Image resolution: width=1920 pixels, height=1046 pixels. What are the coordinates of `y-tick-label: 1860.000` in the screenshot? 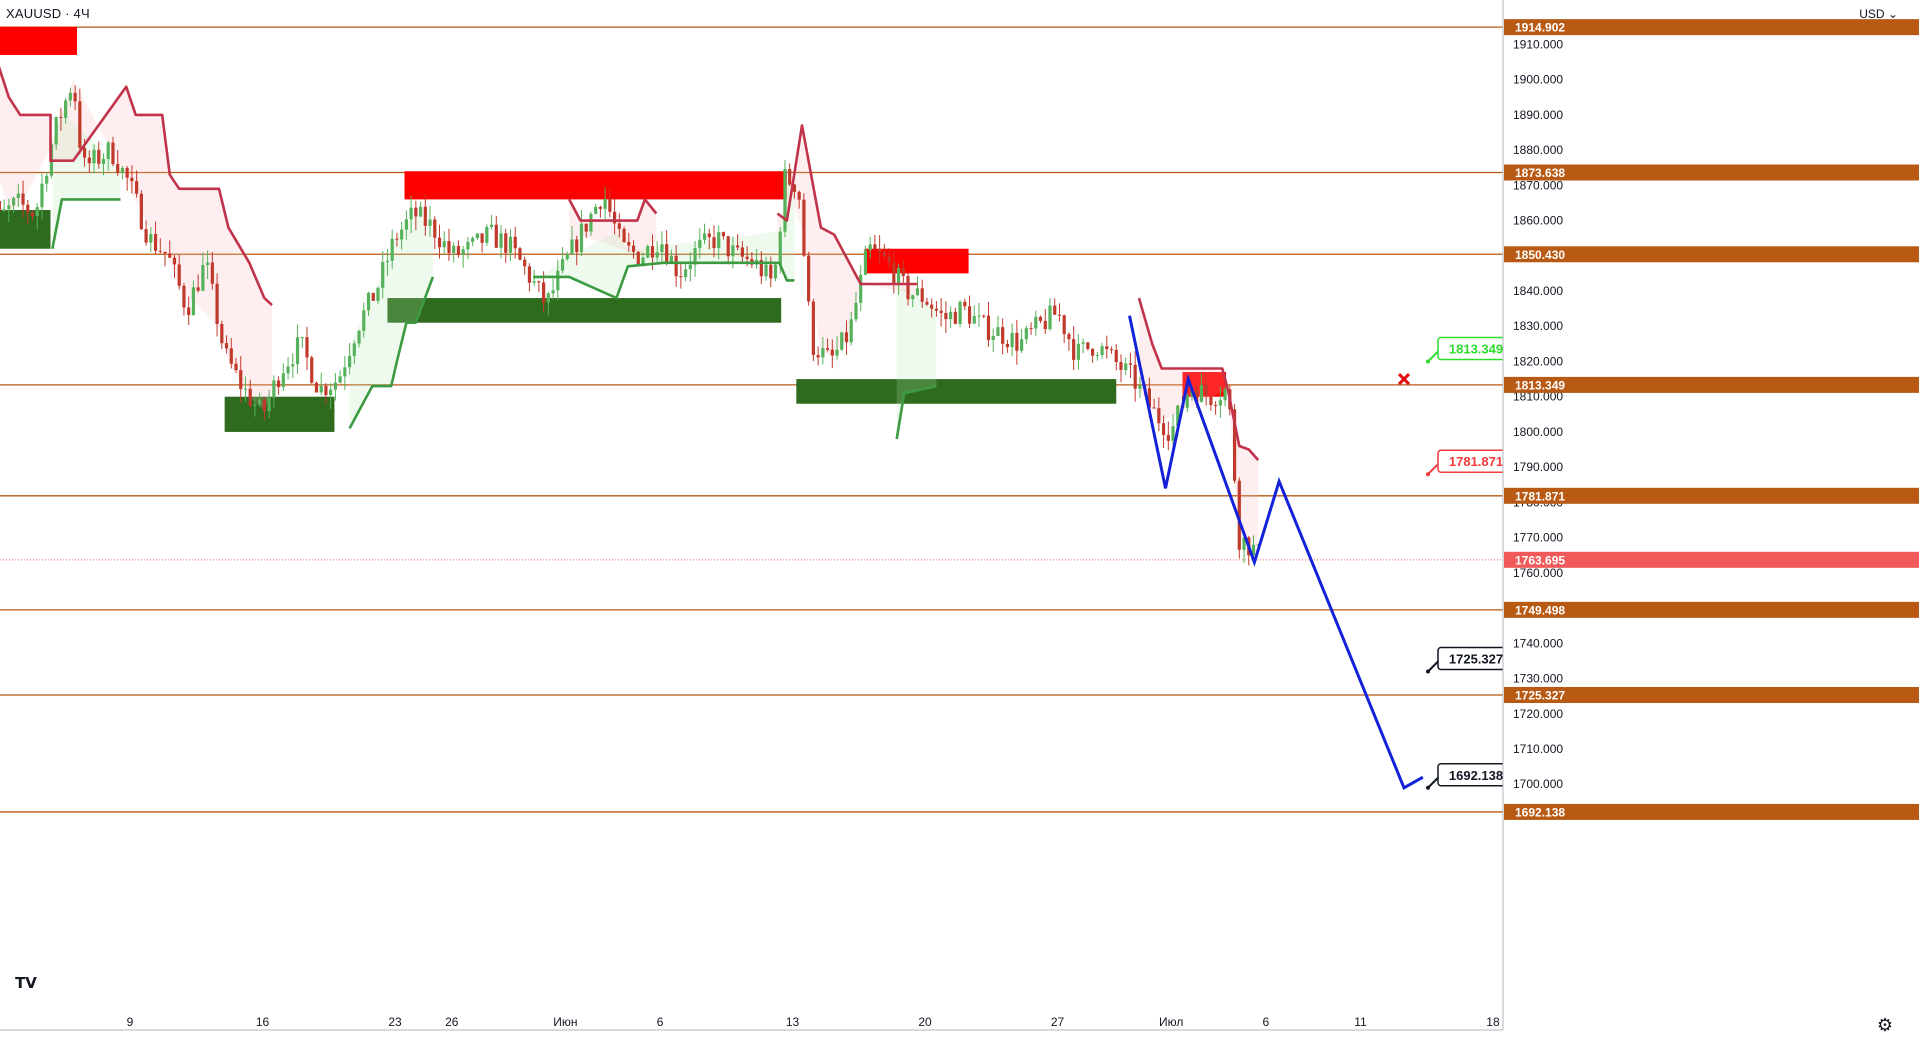 It's located at (1538, 221).